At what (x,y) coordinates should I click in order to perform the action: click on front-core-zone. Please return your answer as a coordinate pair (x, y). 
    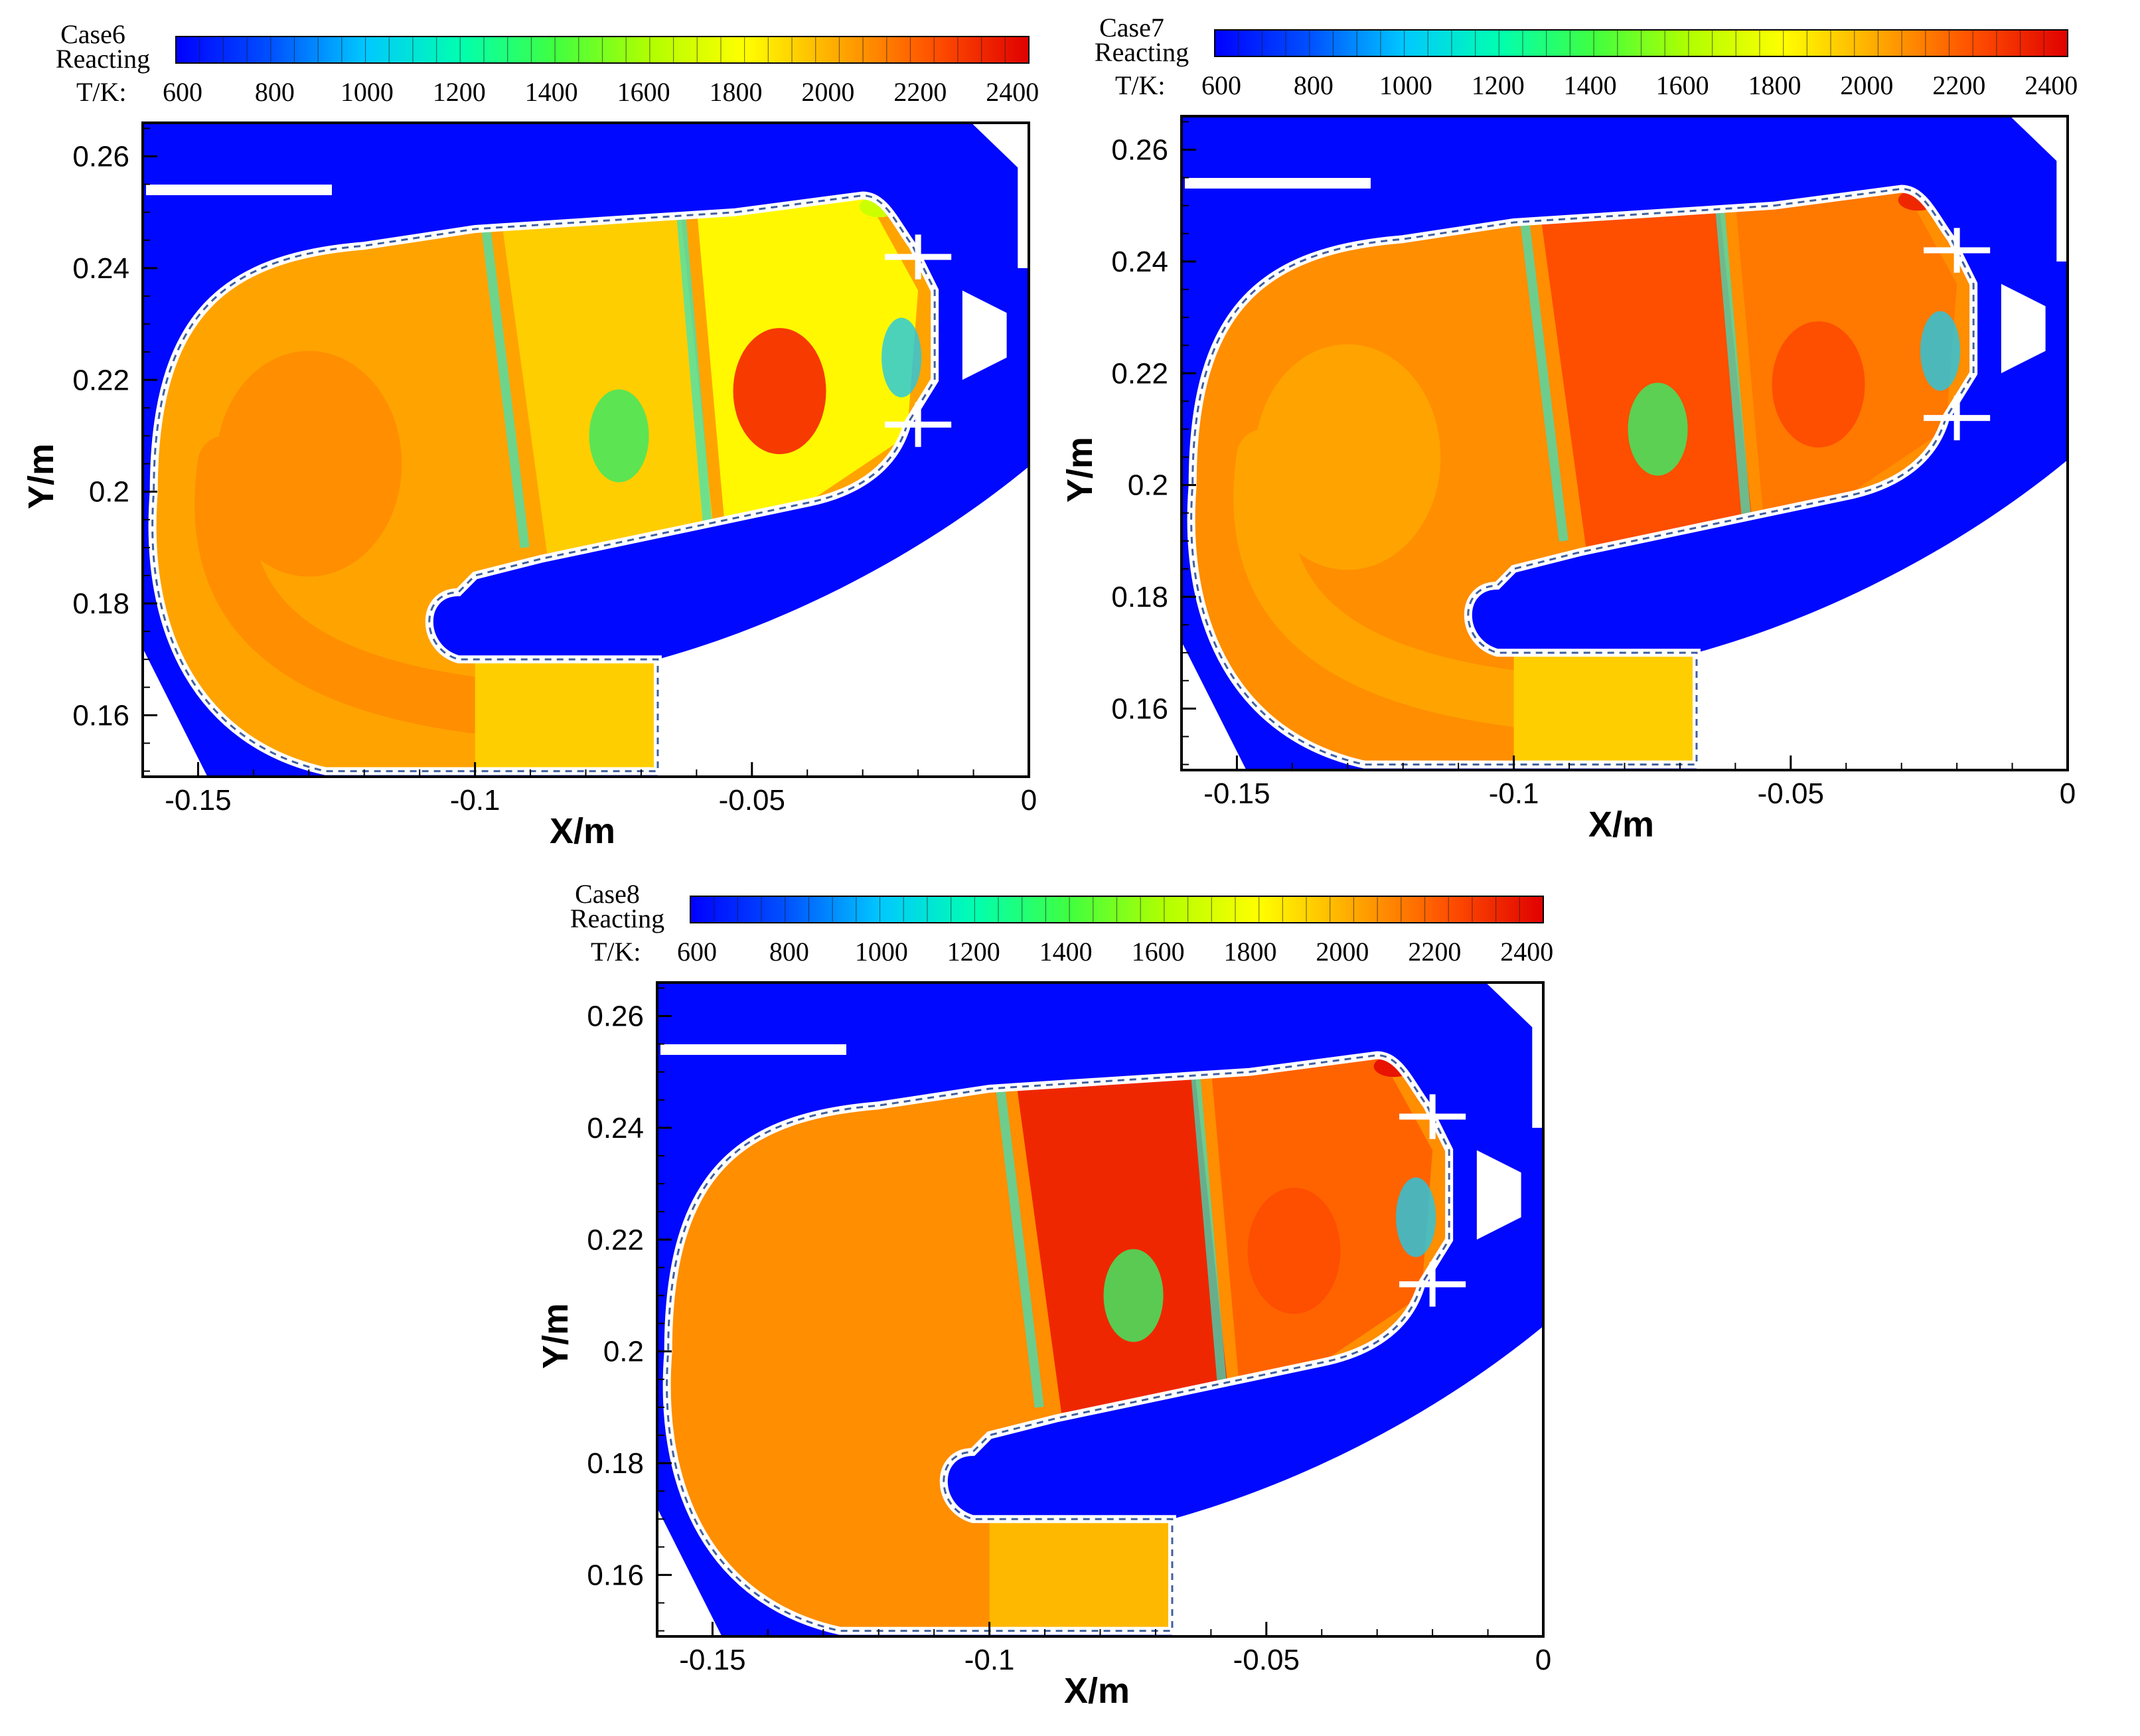
    Looking at the image, I should click on (1818, 385).